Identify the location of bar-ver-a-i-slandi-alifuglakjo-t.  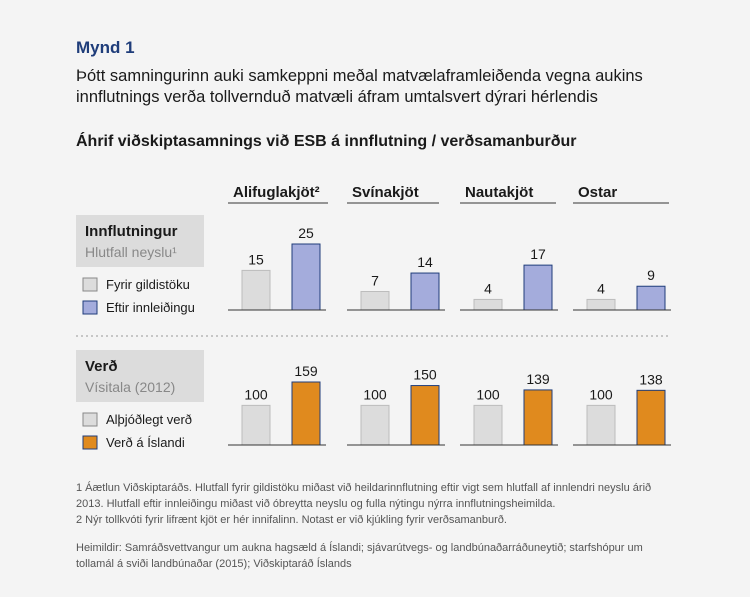
(306, 413).